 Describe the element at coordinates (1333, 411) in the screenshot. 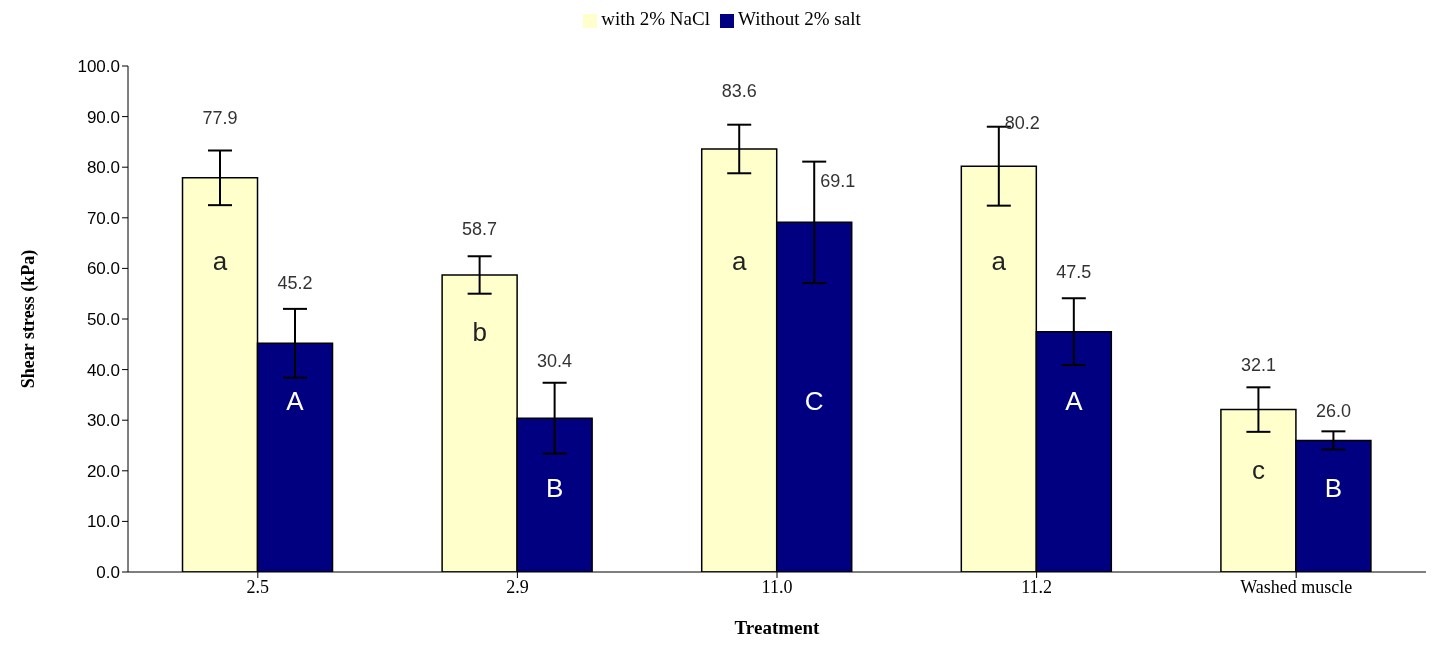

I see `data-label: 26.0` at that location.